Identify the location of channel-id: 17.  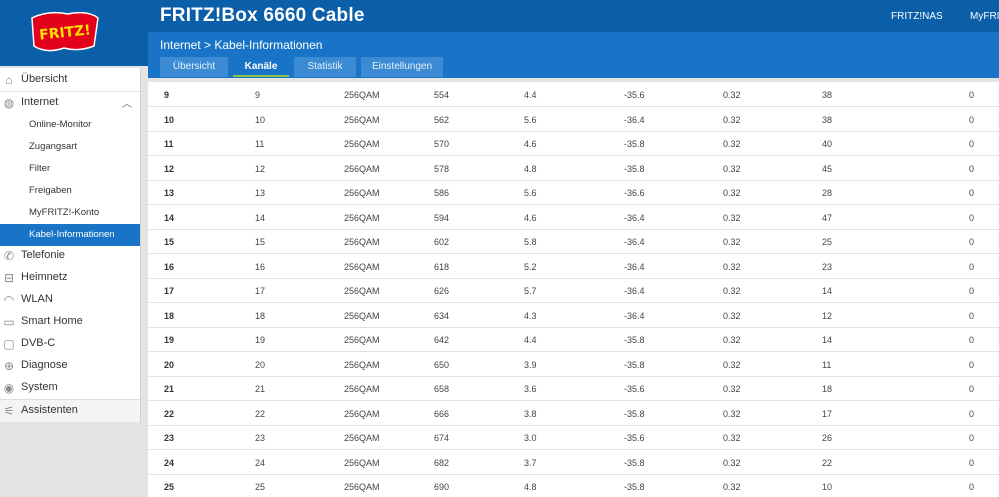
(169, 291).